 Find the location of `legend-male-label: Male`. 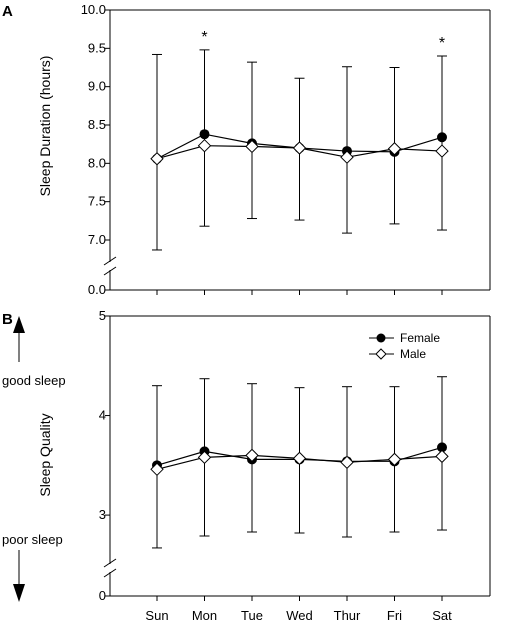

legend-male-label: Male is located at coordinates (413, 354).